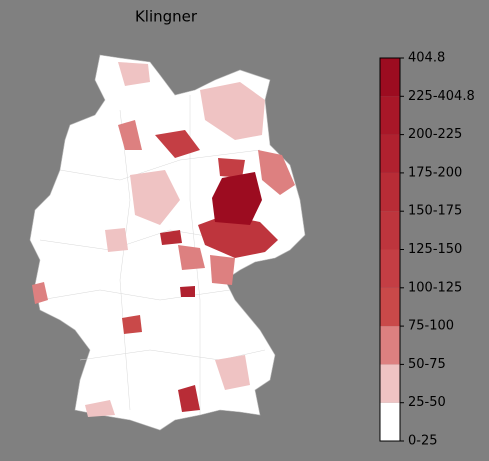 Image resolution: width=489 pixels, height=461 pixels. I want to click on colorbar-label: 404.8, so click(426, 58).